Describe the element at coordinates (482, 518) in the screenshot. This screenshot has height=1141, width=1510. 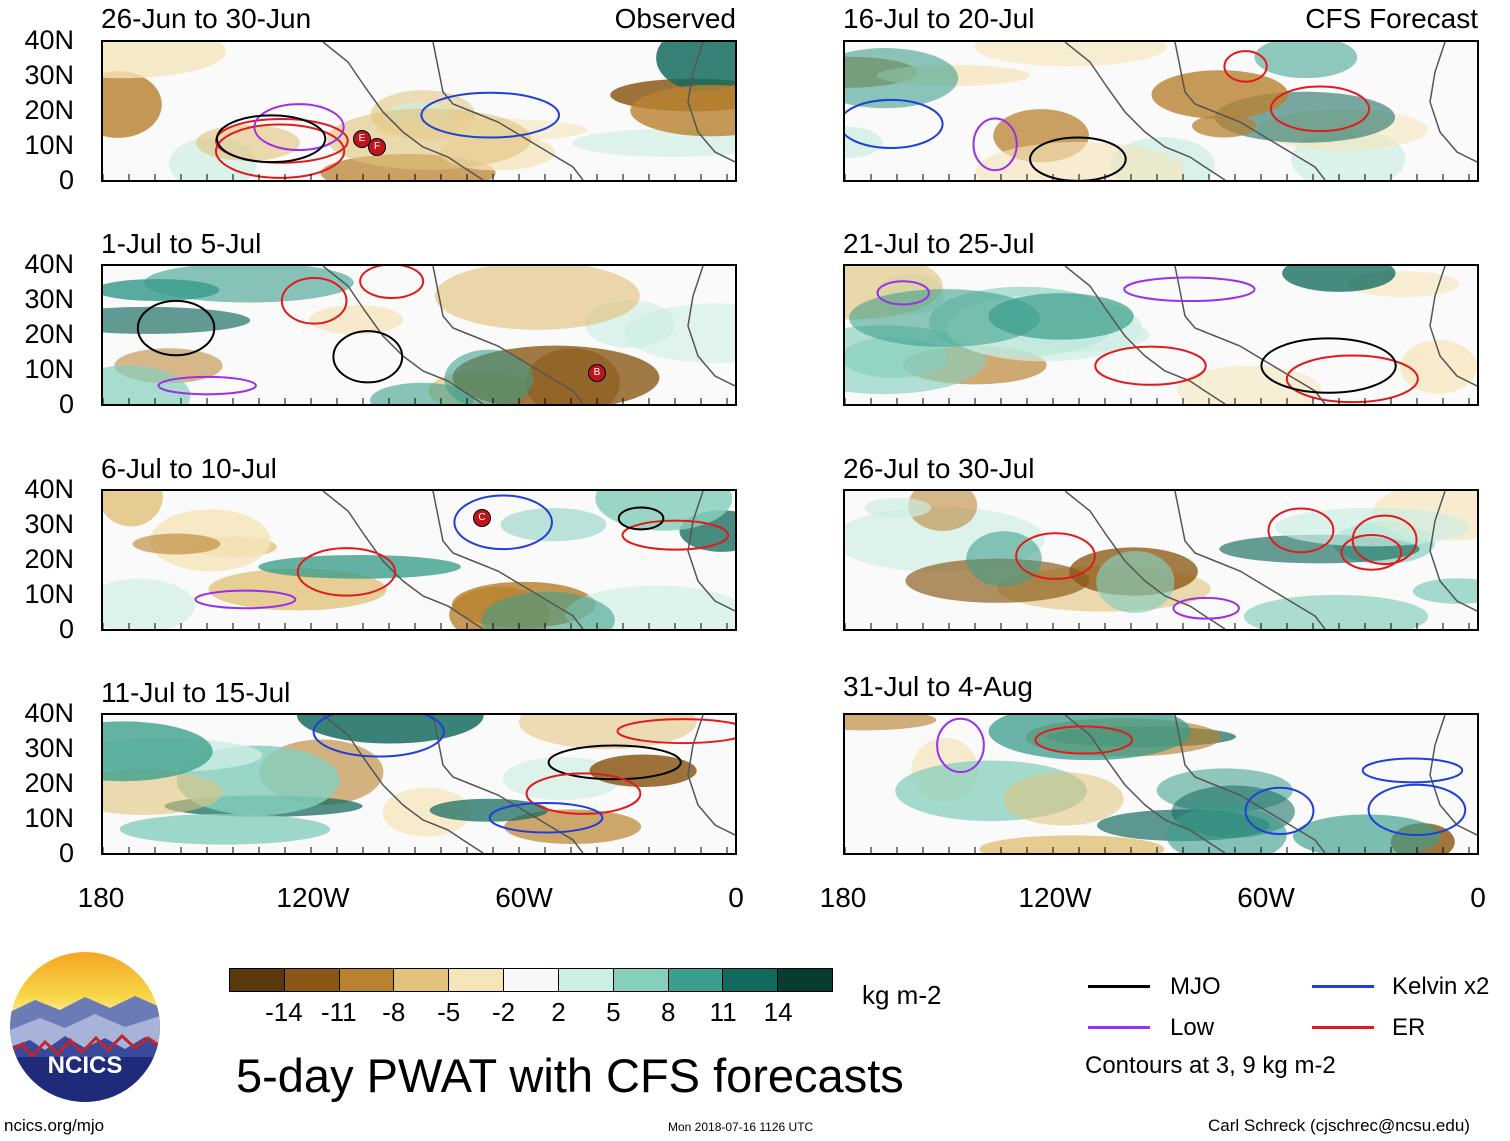
I see `storm-marker: C` at that location.